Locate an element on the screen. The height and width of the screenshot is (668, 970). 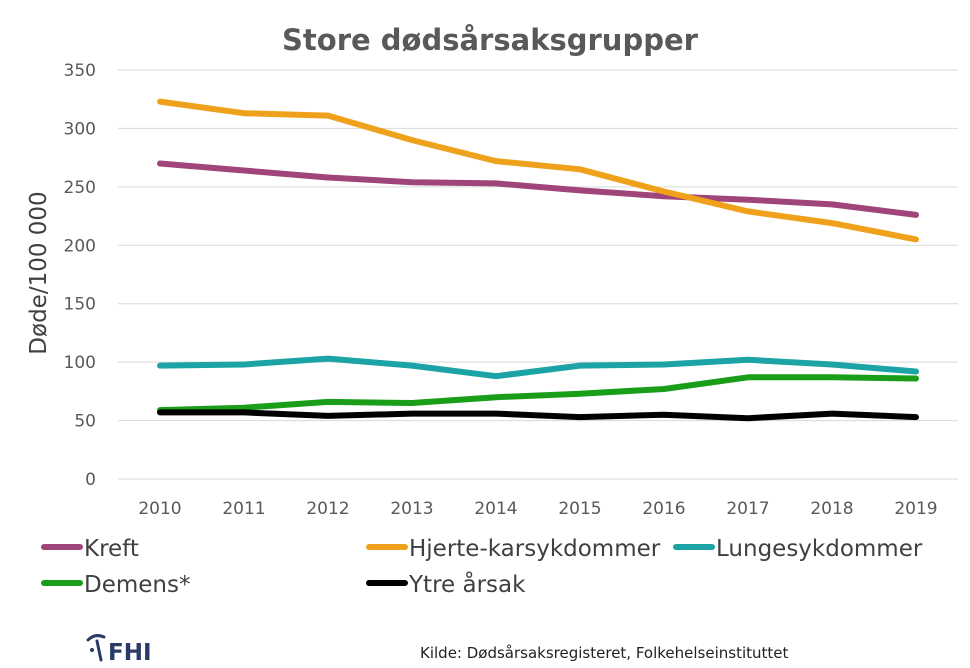
y-tick-label: 300 is located at coordinates (80, 129).